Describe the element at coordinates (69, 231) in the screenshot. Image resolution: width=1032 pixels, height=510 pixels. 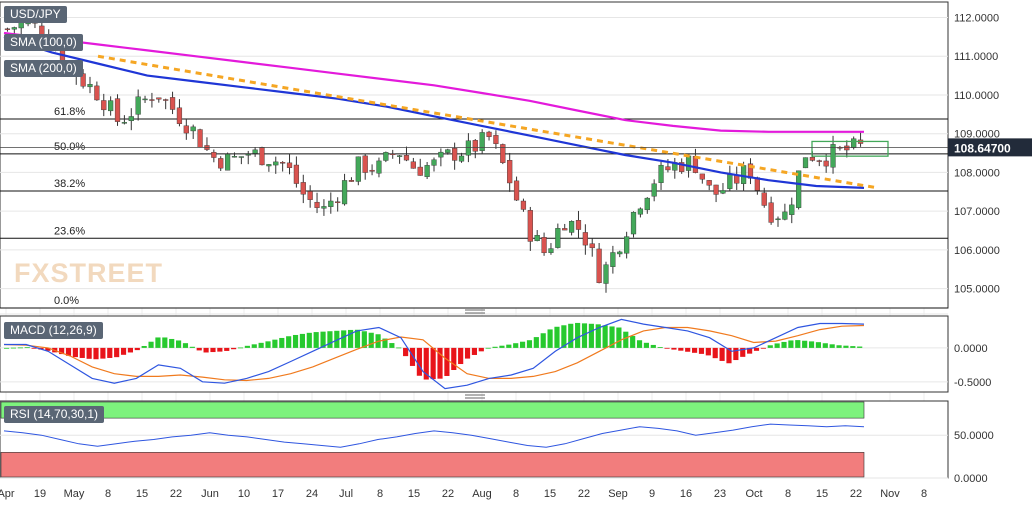
I see `fib-level-label: 23.6%` at that location.